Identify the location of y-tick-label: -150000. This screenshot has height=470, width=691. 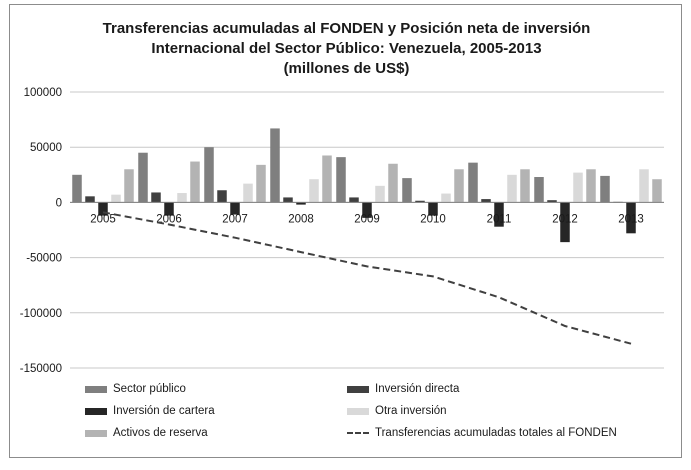
(41, 369).